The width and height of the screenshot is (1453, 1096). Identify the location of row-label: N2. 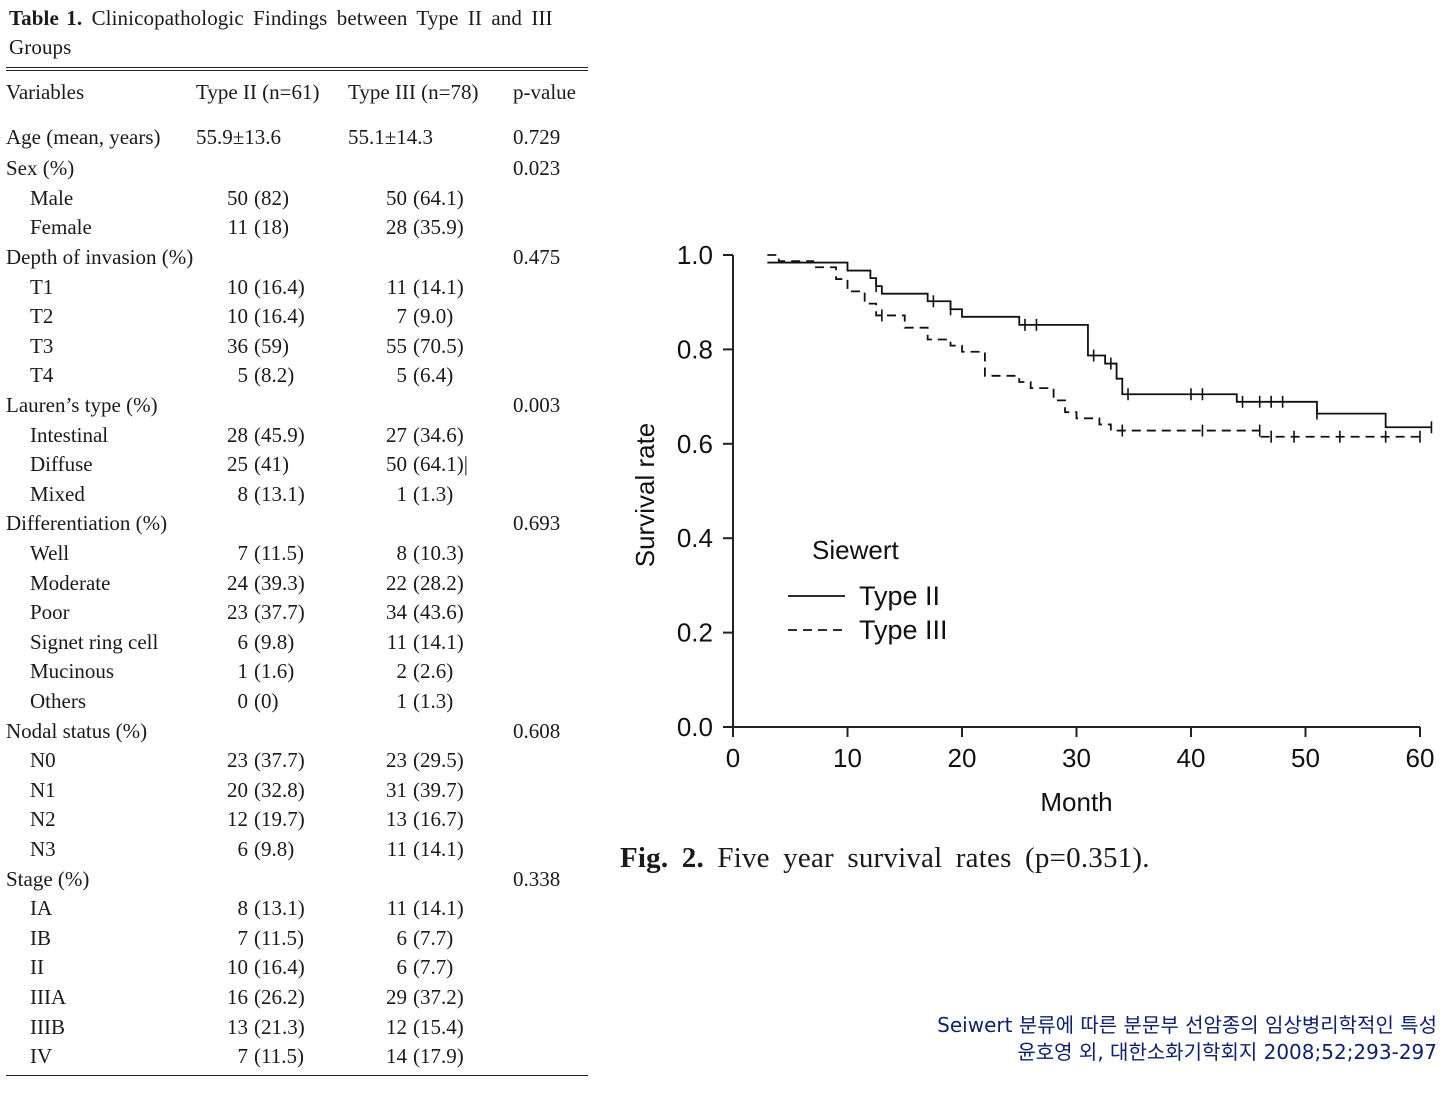
(43, 819).